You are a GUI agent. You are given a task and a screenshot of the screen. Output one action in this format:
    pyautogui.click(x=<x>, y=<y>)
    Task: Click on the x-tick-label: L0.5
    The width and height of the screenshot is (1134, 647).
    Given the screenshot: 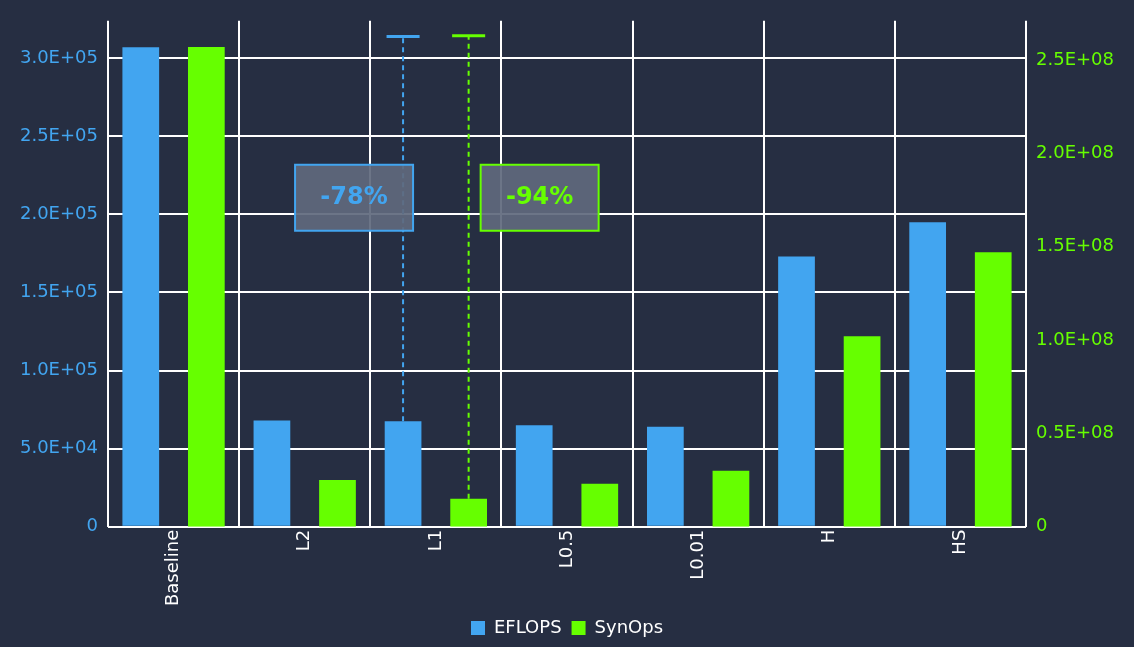 What is the action you would take?
    pyautogui.click(x=565, y=549)
    